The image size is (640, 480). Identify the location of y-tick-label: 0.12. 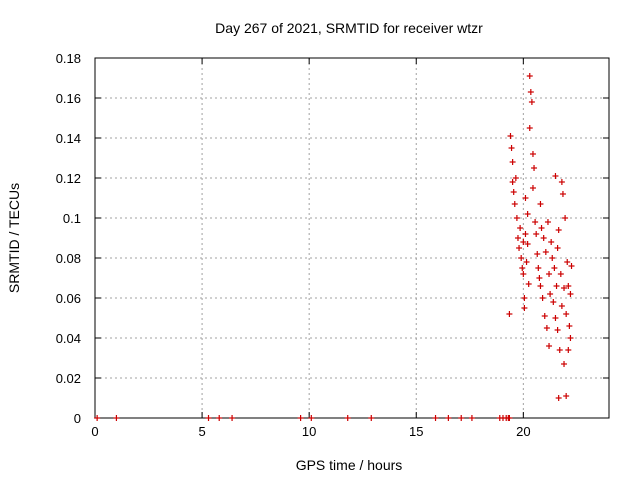
(68, 178).